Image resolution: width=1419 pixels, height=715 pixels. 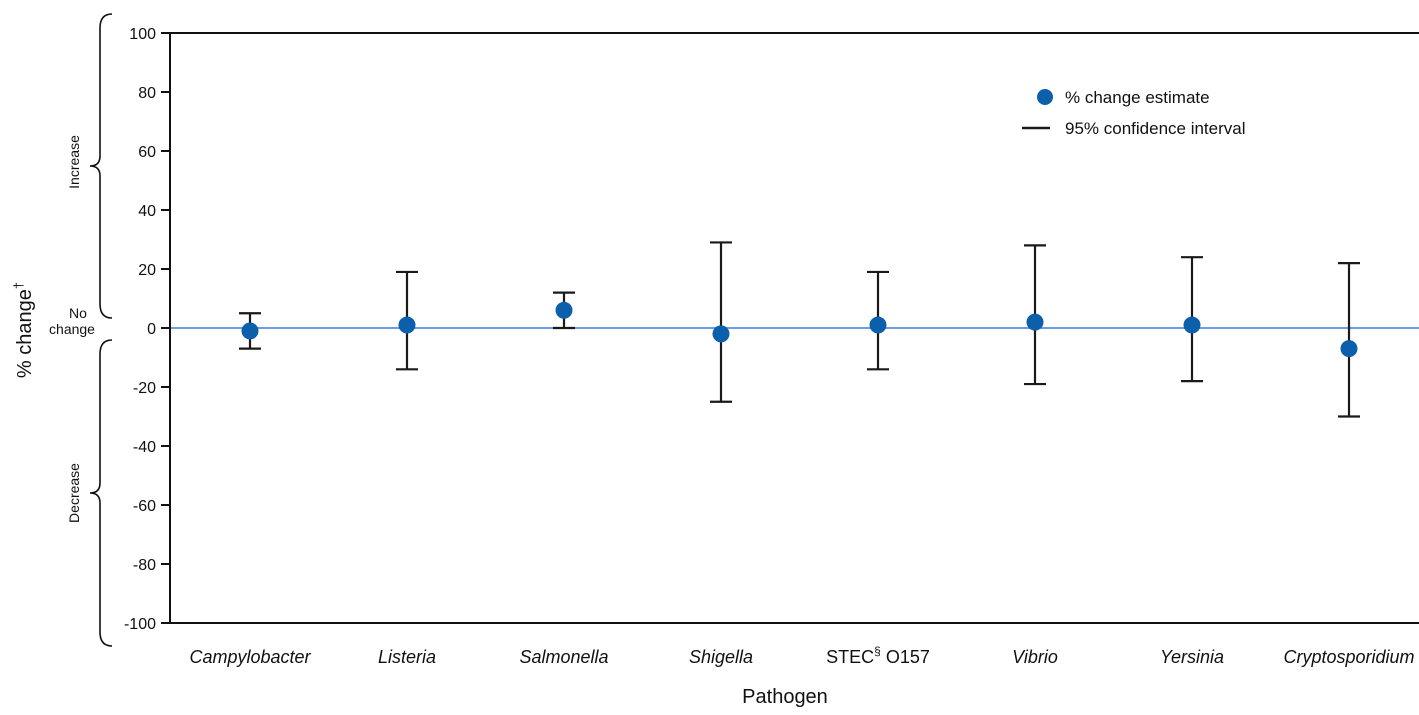 What do you see at coordinates (101, 166) in the screenshot?
I see `increase-brace` at bounding box center [101, 166].